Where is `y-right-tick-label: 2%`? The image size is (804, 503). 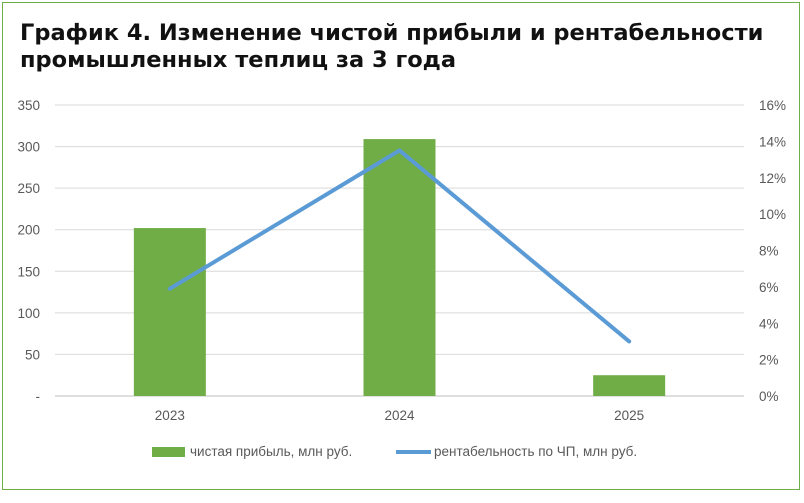 y-right-tick-label: 2% is located at coordinates (769, 360).